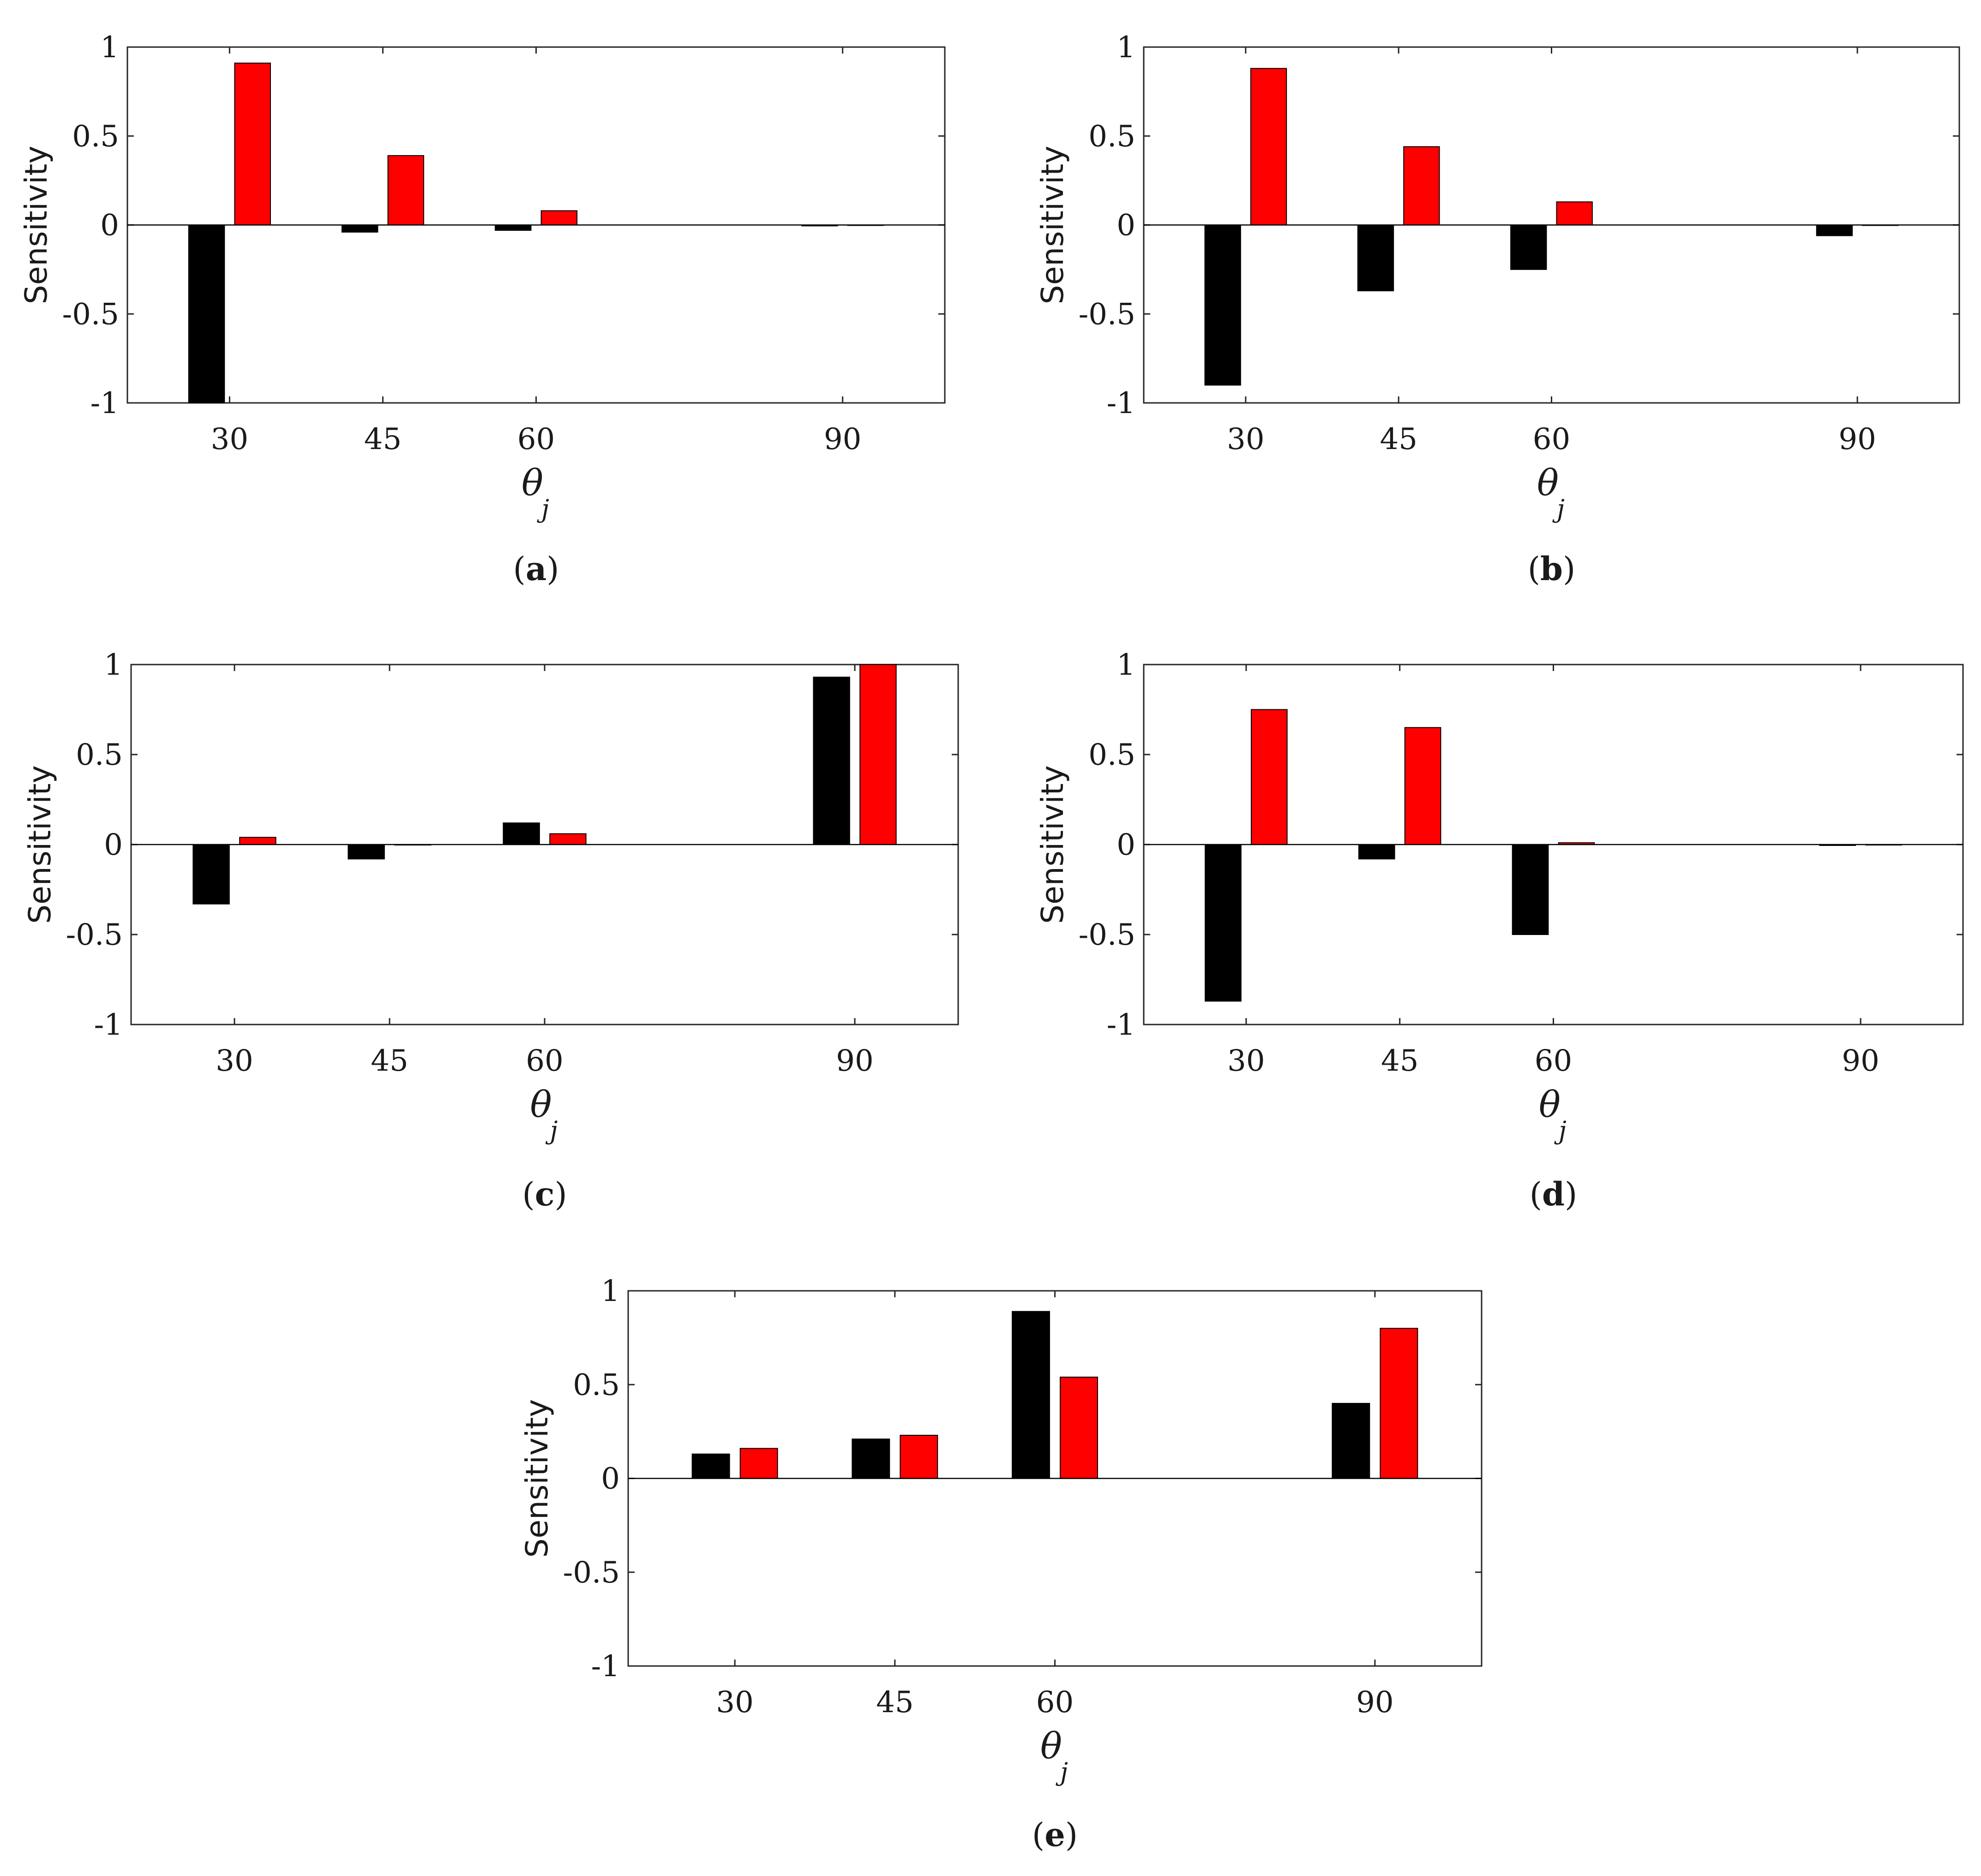 The image size is (1981, 1876). I want to click on panel-letter: d, so click(1553, 1194).